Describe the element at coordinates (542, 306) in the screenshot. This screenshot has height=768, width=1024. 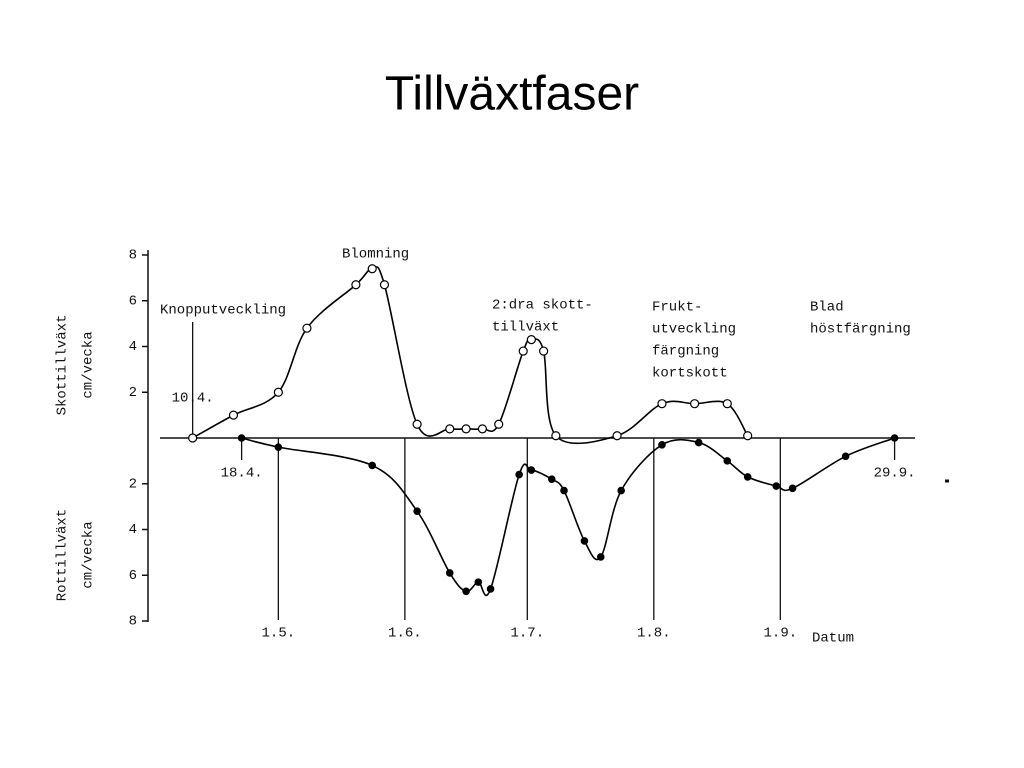
I see `phase-label: 2:dra skott-` at that location.